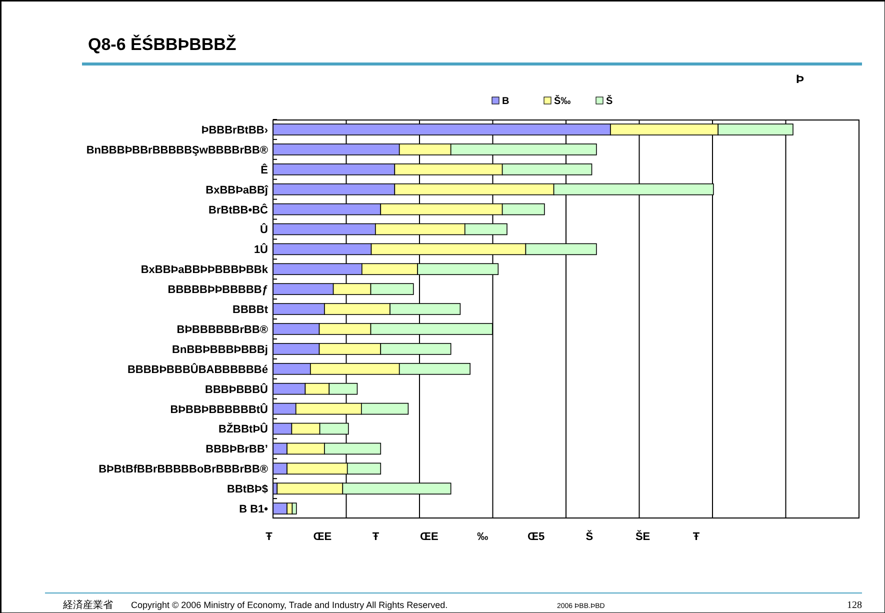 Image resolution: width=885 pixels, height=613 pixels. Describe the element at coordinates (590, 536) in the screenshot. I see `text: Š` at that location.